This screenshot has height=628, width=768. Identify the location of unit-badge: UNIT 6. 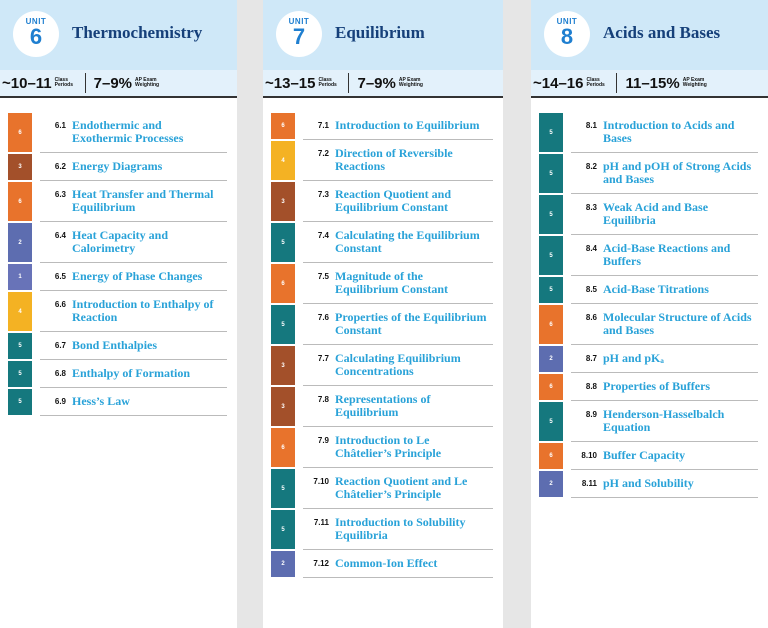
(36, 34).